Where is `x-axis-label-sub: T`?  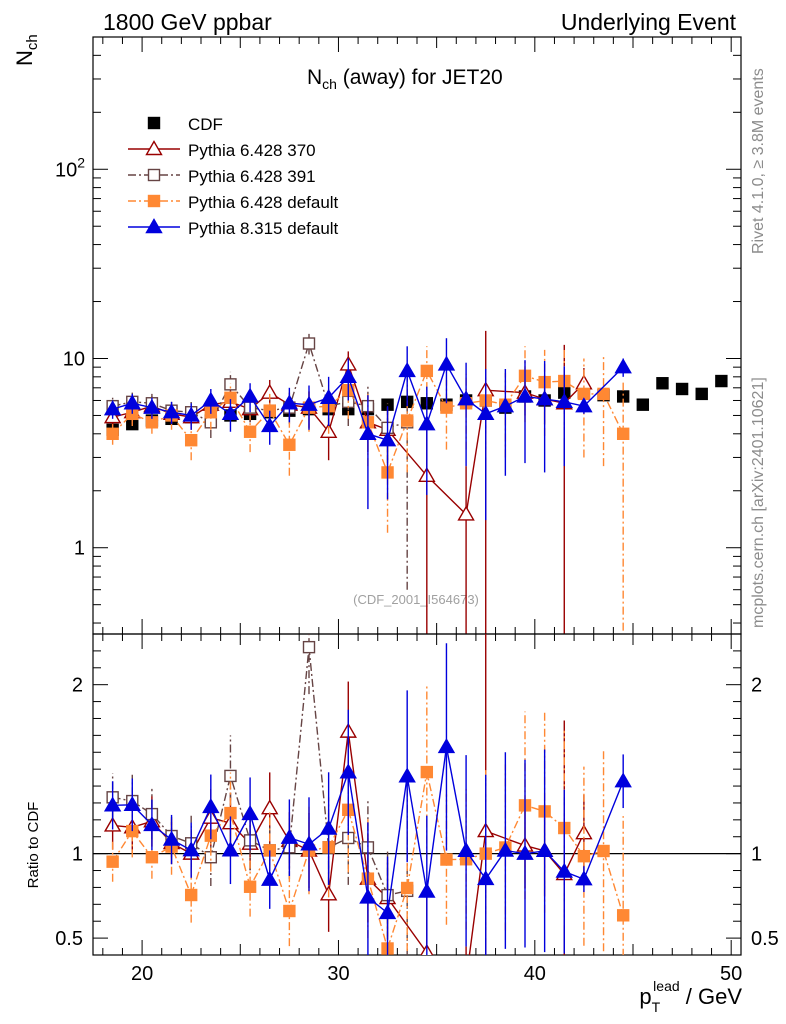
x-axis-label-sub: T is located at coordinates (656, 1007).